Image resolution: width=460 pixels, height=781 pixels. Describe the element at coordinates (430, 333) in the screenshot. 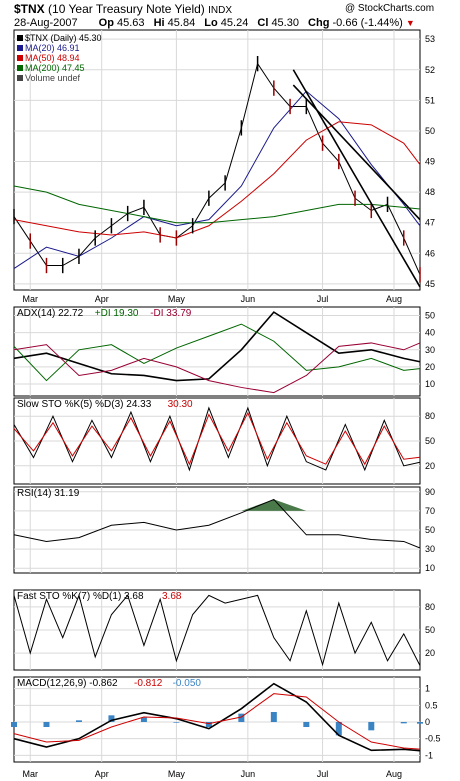

I see `y-tick-label: 40` at that location.